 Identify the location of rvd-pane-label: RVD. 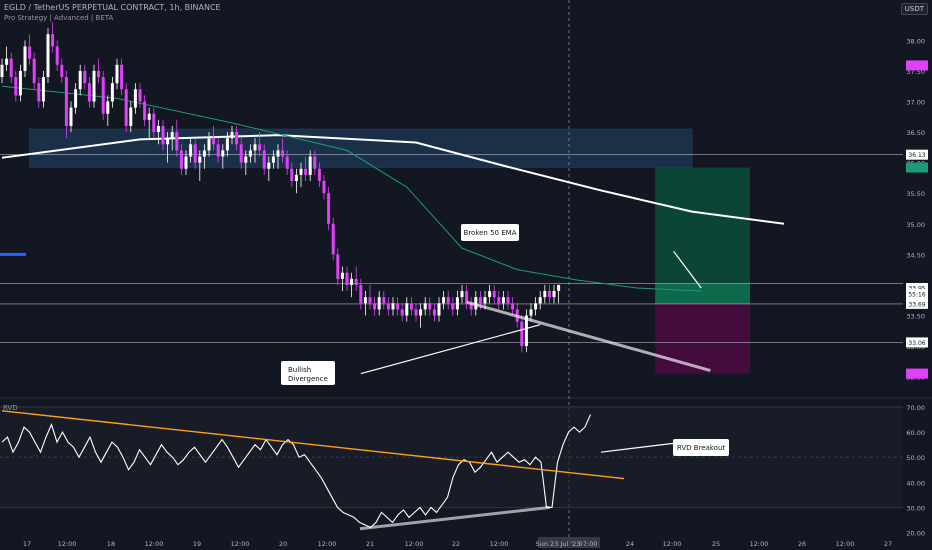
(10, 408).